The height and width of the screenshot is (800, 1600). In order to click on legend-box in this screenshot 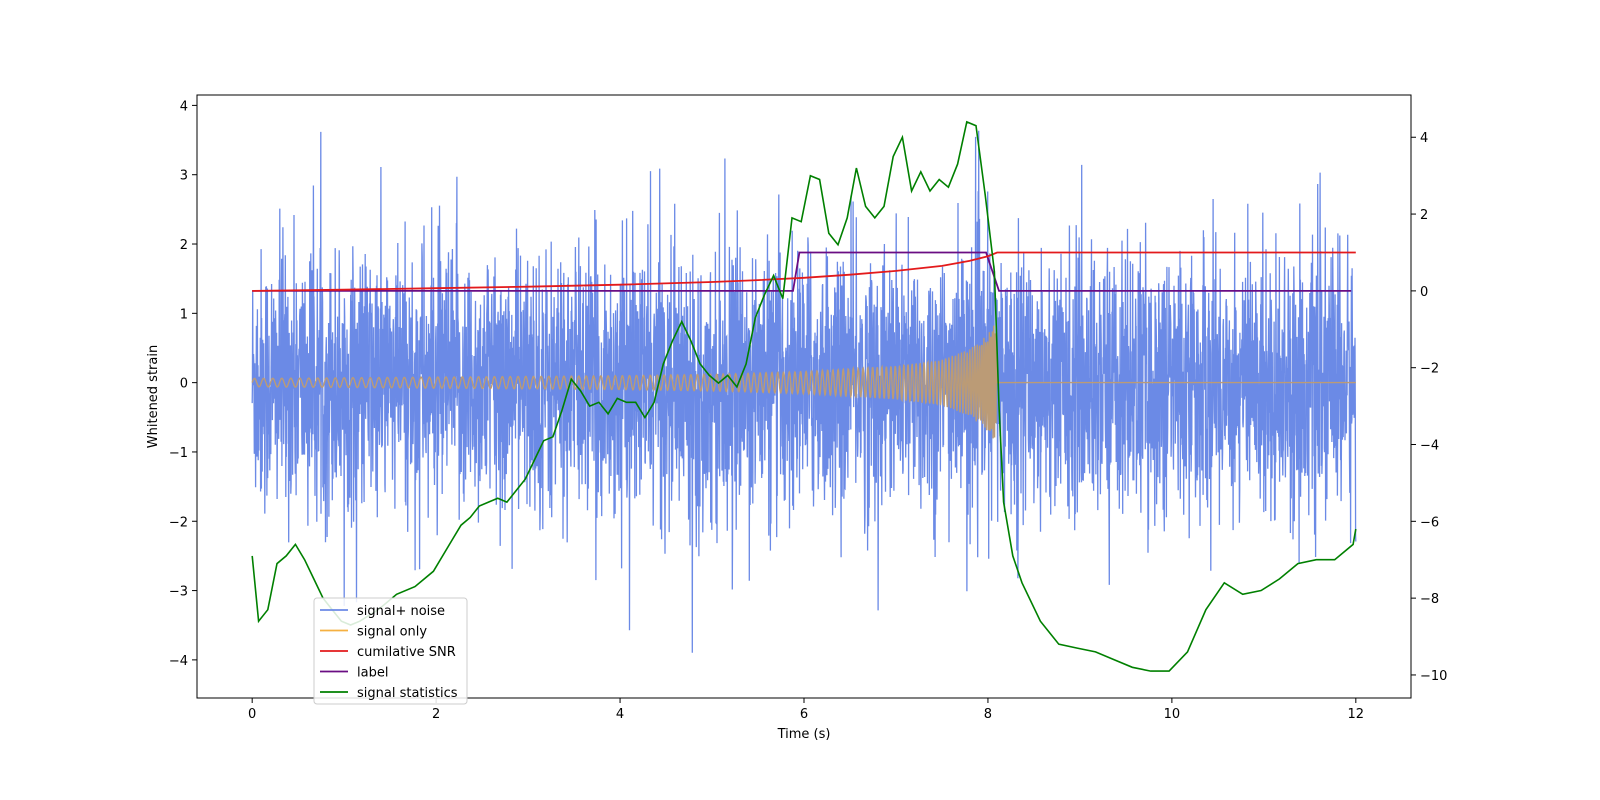, I will do `click(390, 651)`.